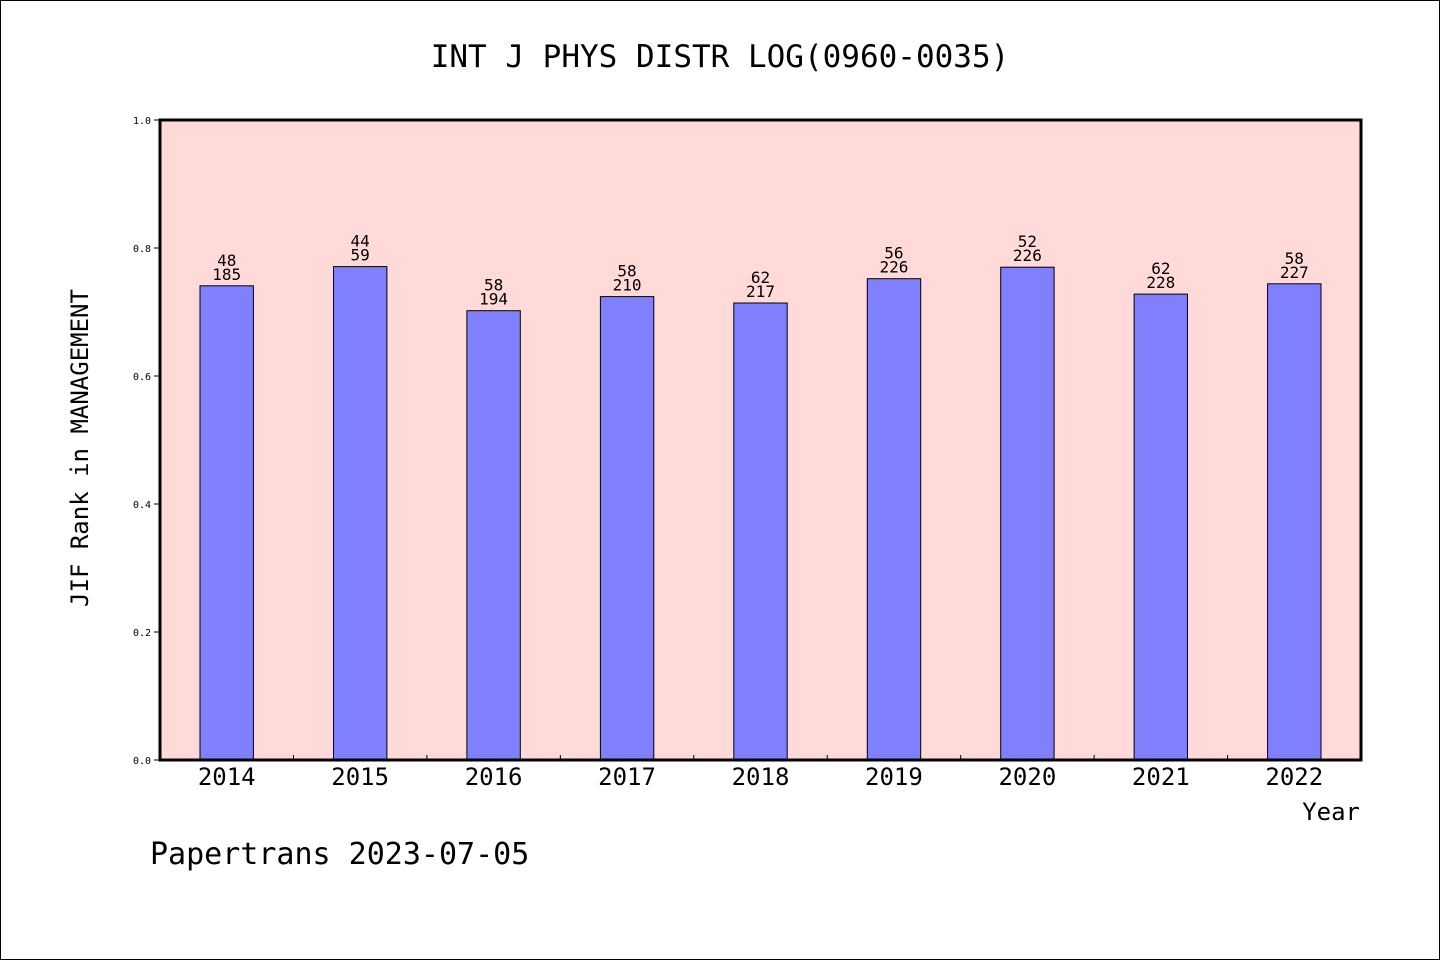  I want to click on y-tick-label: 0.4, so click(142, 505).